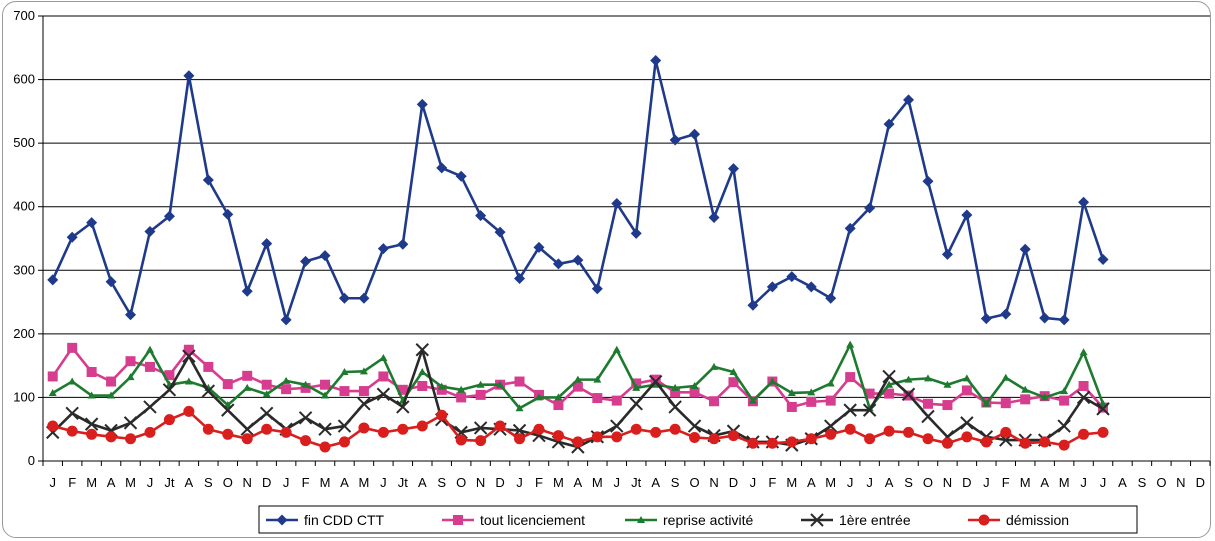  Describe the element at coordinates (24, 15) in the screenshot. I see `y-tick-label: 700` at that location.